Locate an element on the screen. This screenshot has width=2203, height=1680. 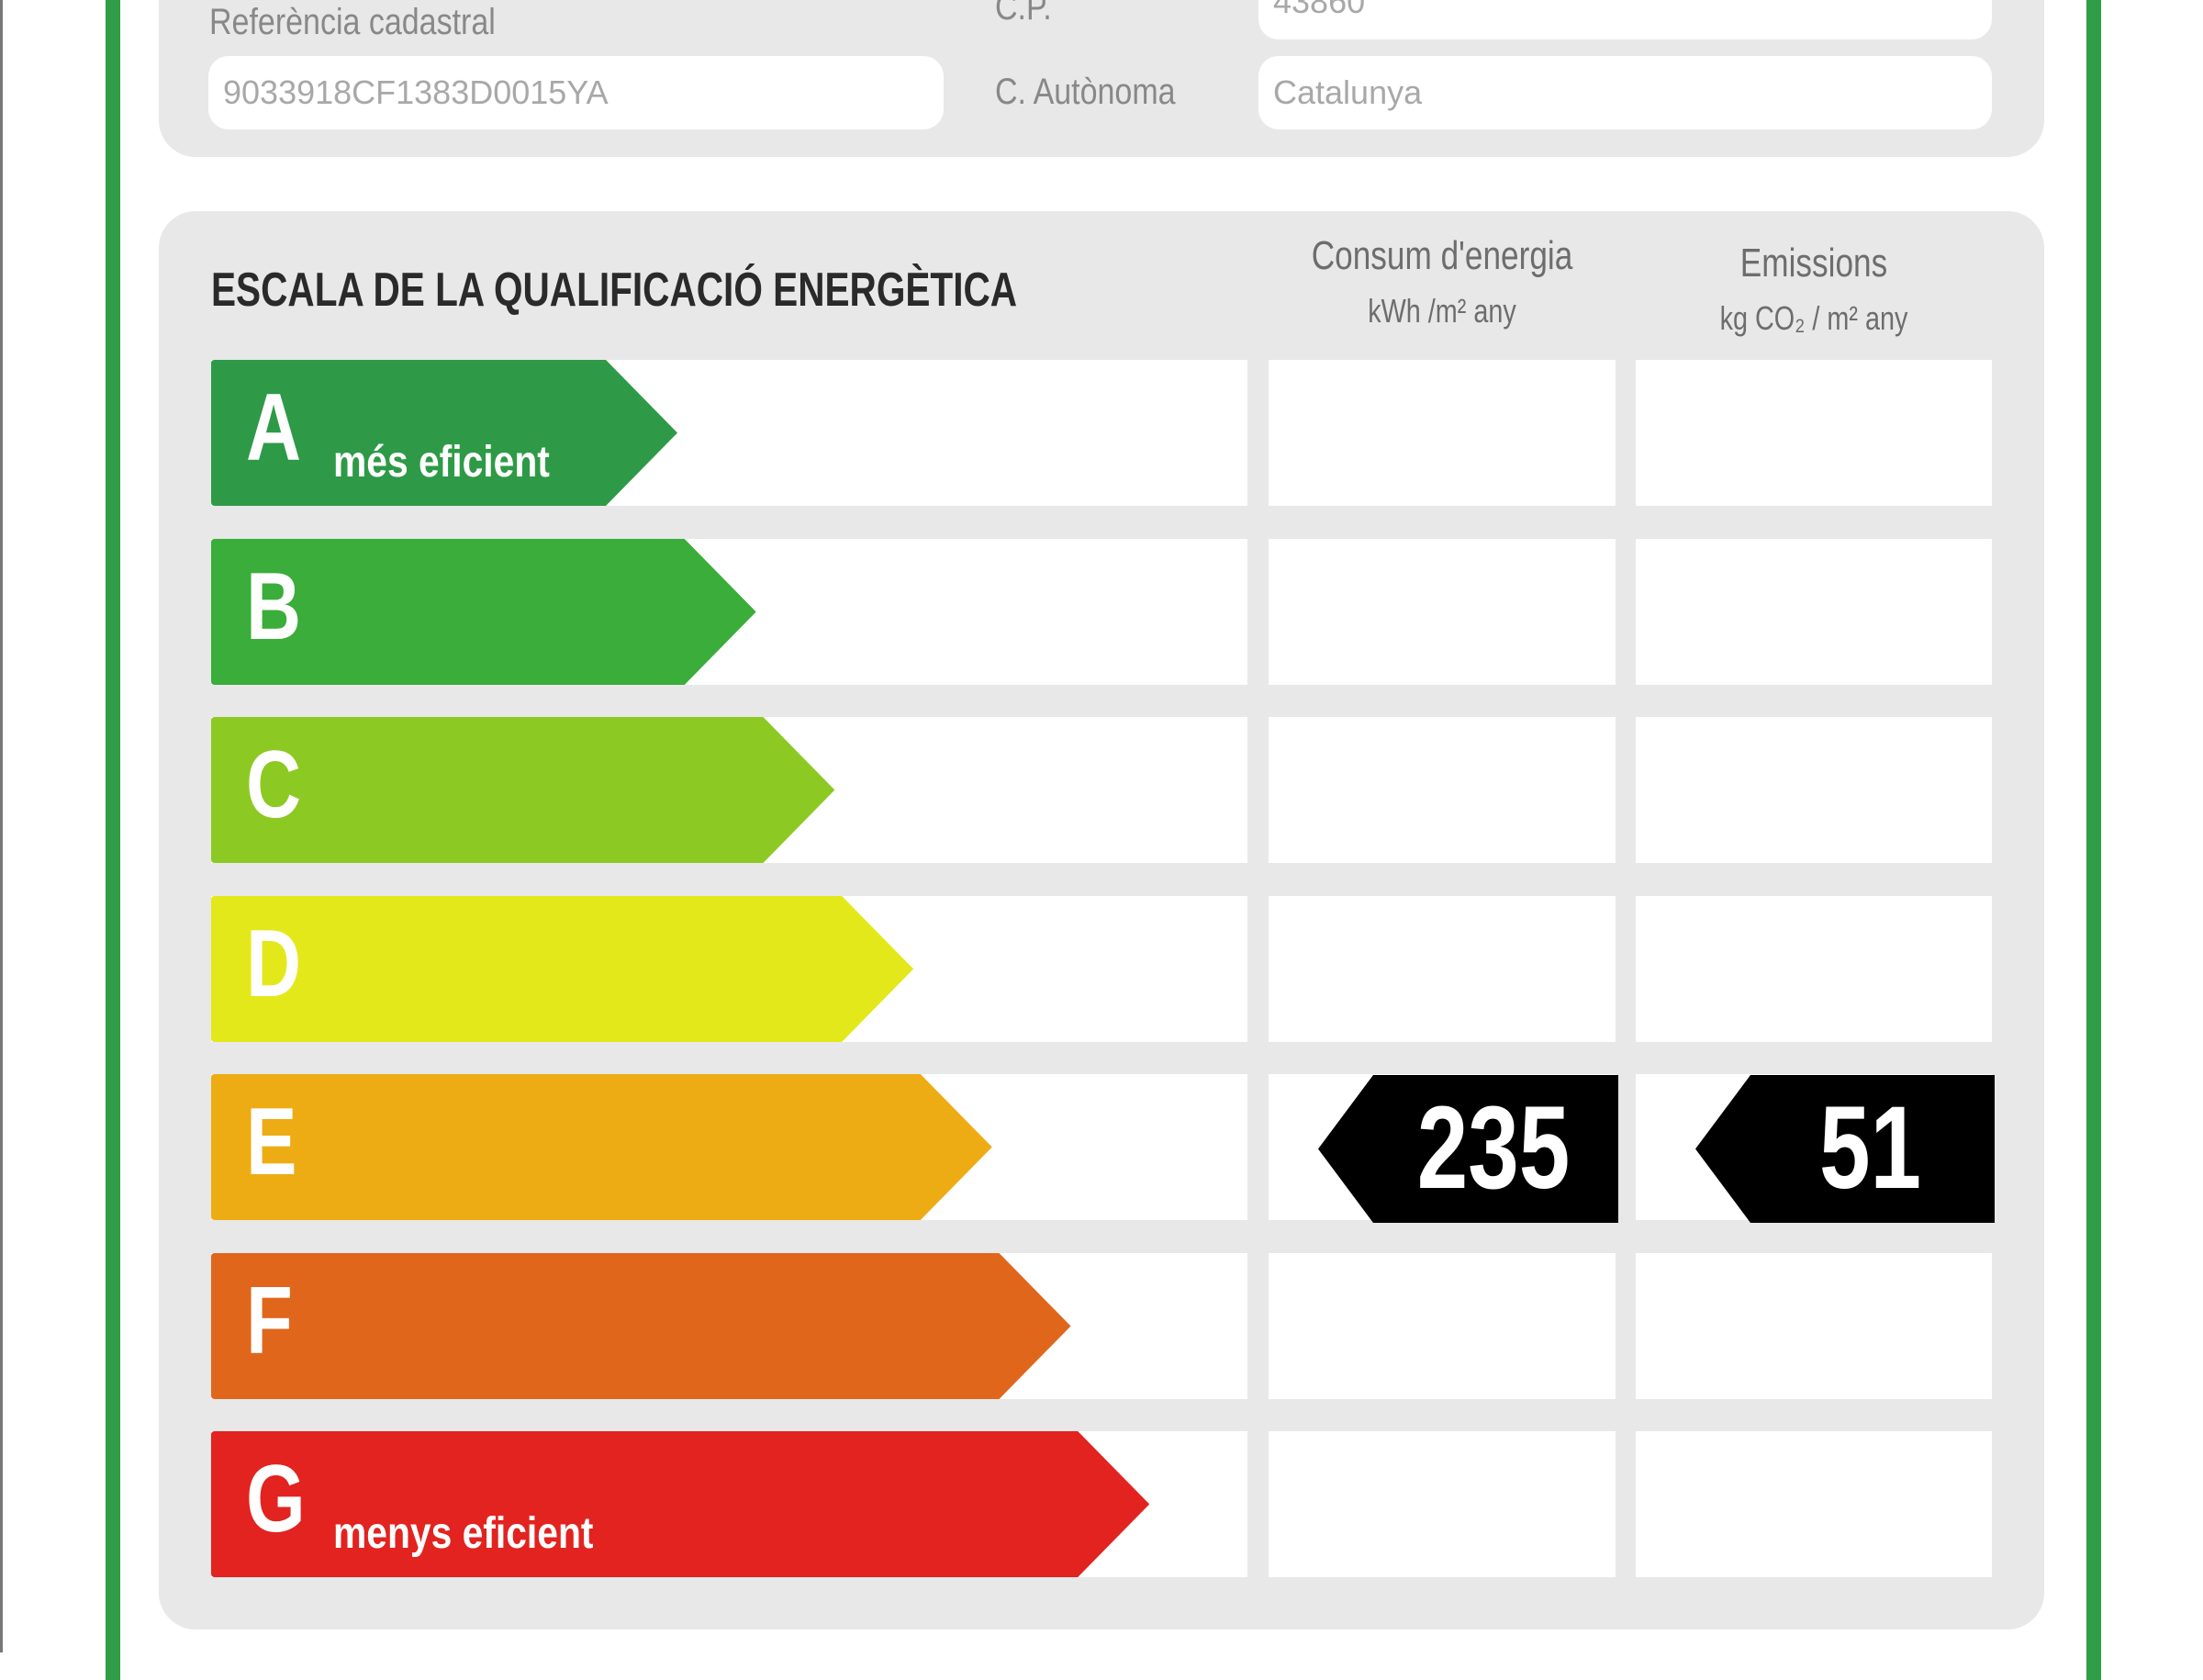
emissions-rating-badge is located at coordinates (1845, 1149).